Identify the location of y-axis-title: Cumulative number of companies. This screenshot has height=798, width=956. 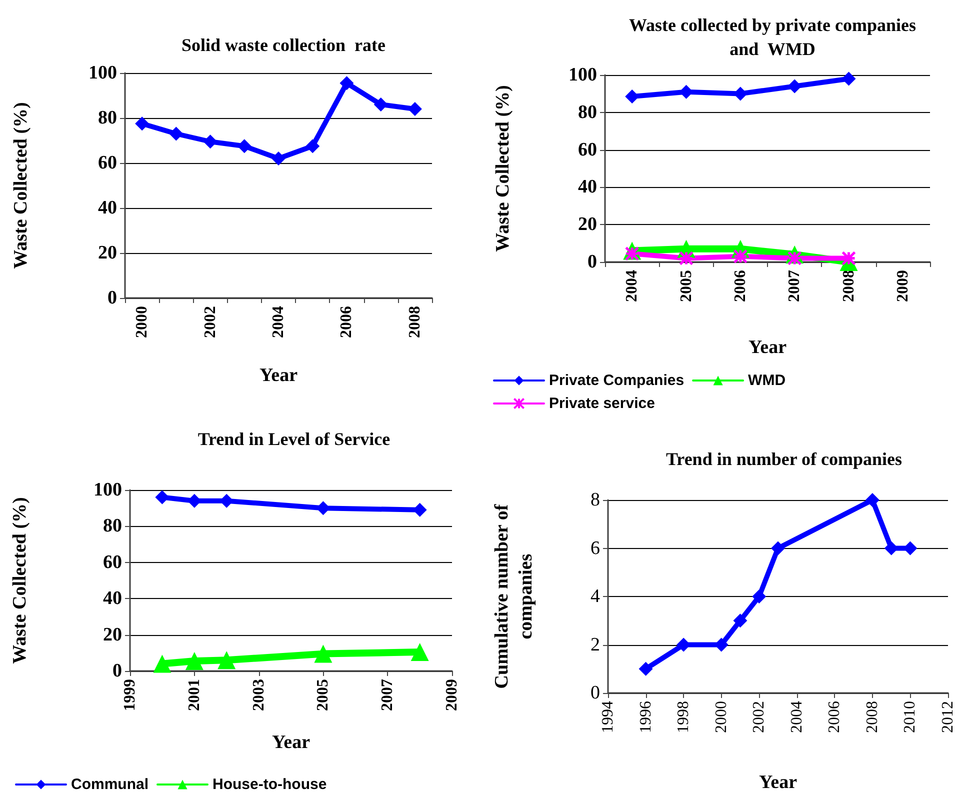
(514, 596).